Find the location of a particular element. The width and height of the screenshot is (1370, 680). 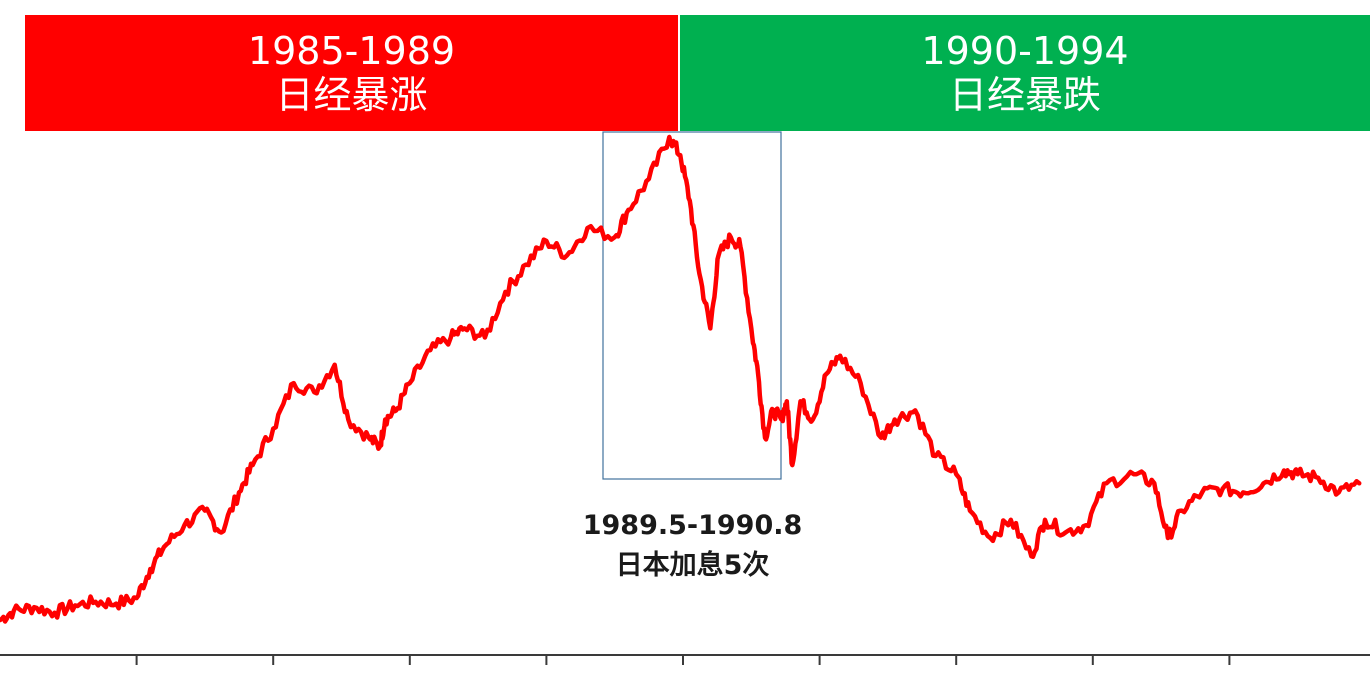

rate-hike-annotation: 1989.5-1990.8 日本加息5次 is located at coordinates (692, 546).